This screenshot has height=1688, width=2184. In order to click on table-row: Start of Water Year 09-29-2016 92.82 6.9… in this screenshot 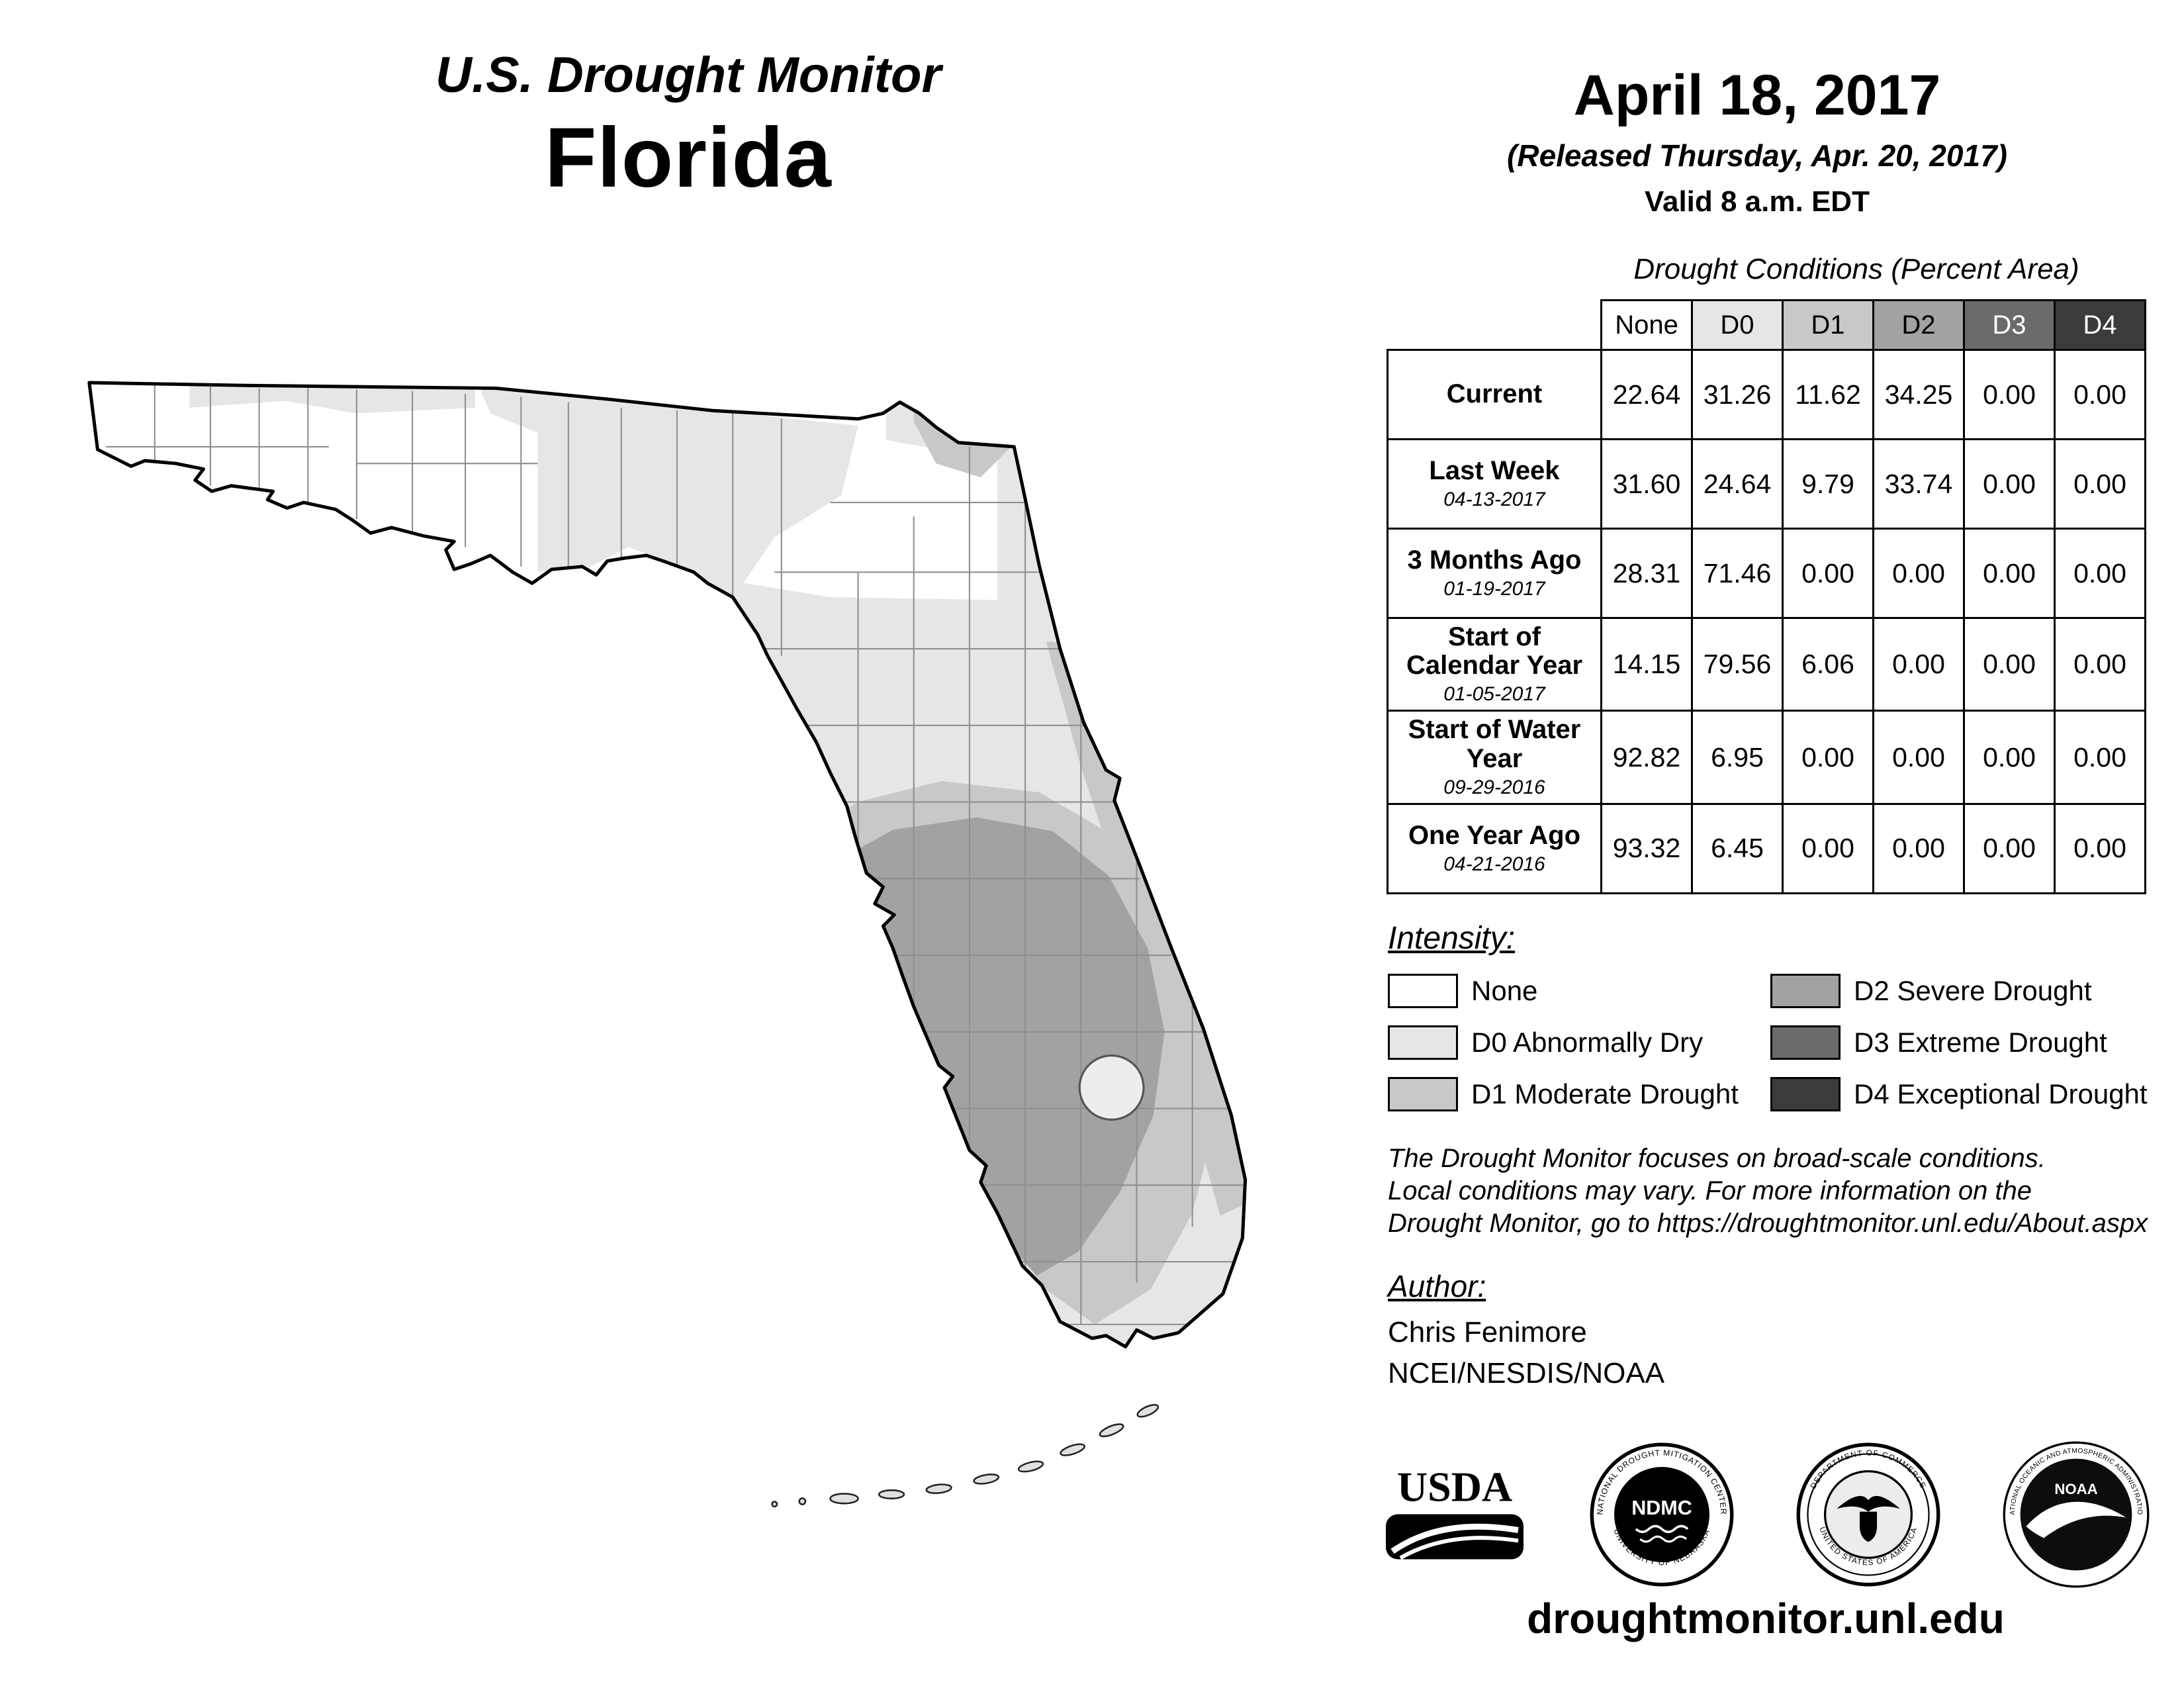, I will do `click(1766, 757)`.